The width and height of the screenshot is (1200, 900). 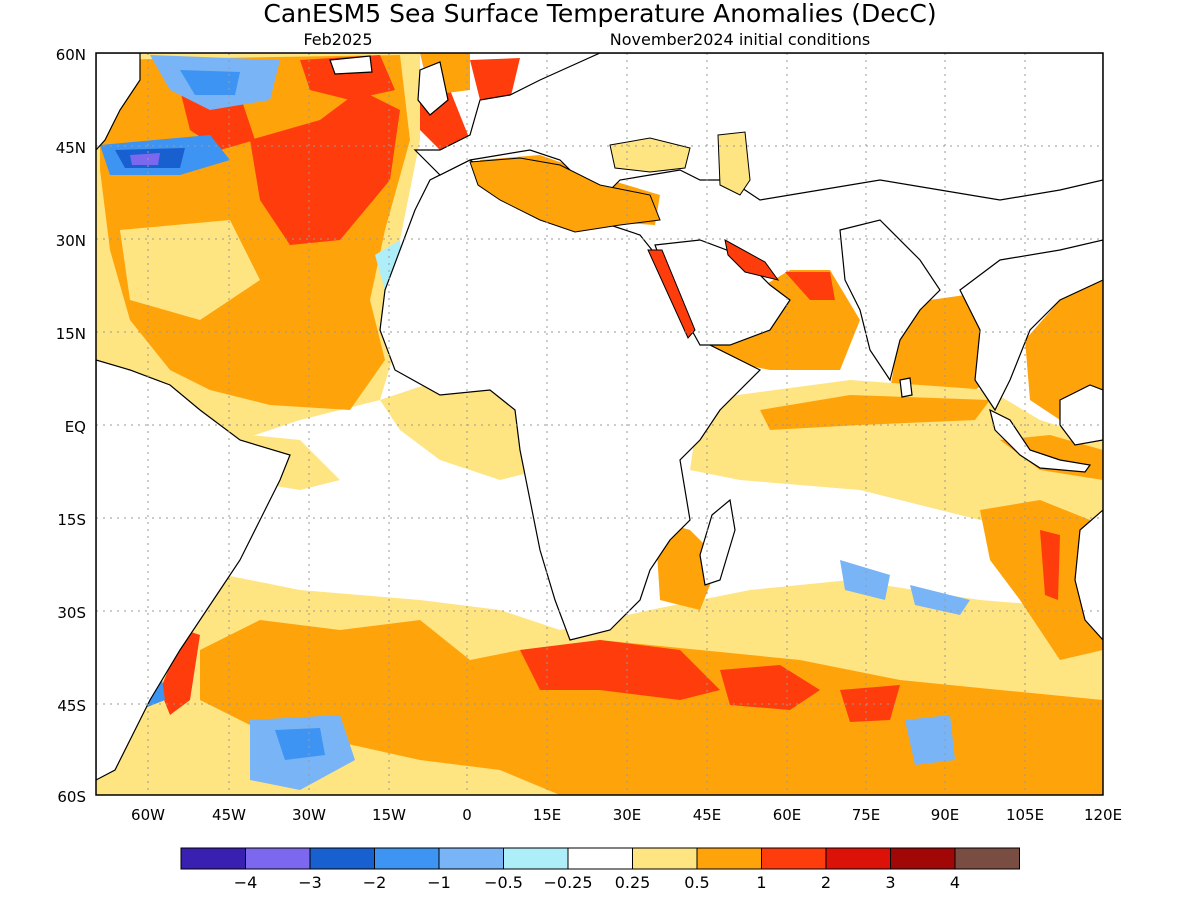 What do you see at coordinates (734, 163) in the screenshot?
I see `water-caspian-sea` at bounding box center [734, 163].